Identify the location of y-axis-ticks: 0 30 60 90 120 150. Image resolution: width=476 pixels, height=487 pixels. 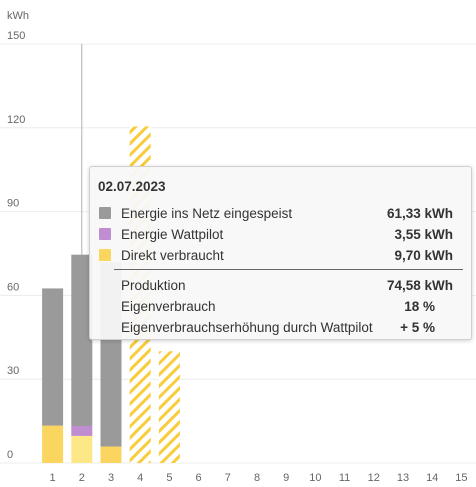
(16, 245).